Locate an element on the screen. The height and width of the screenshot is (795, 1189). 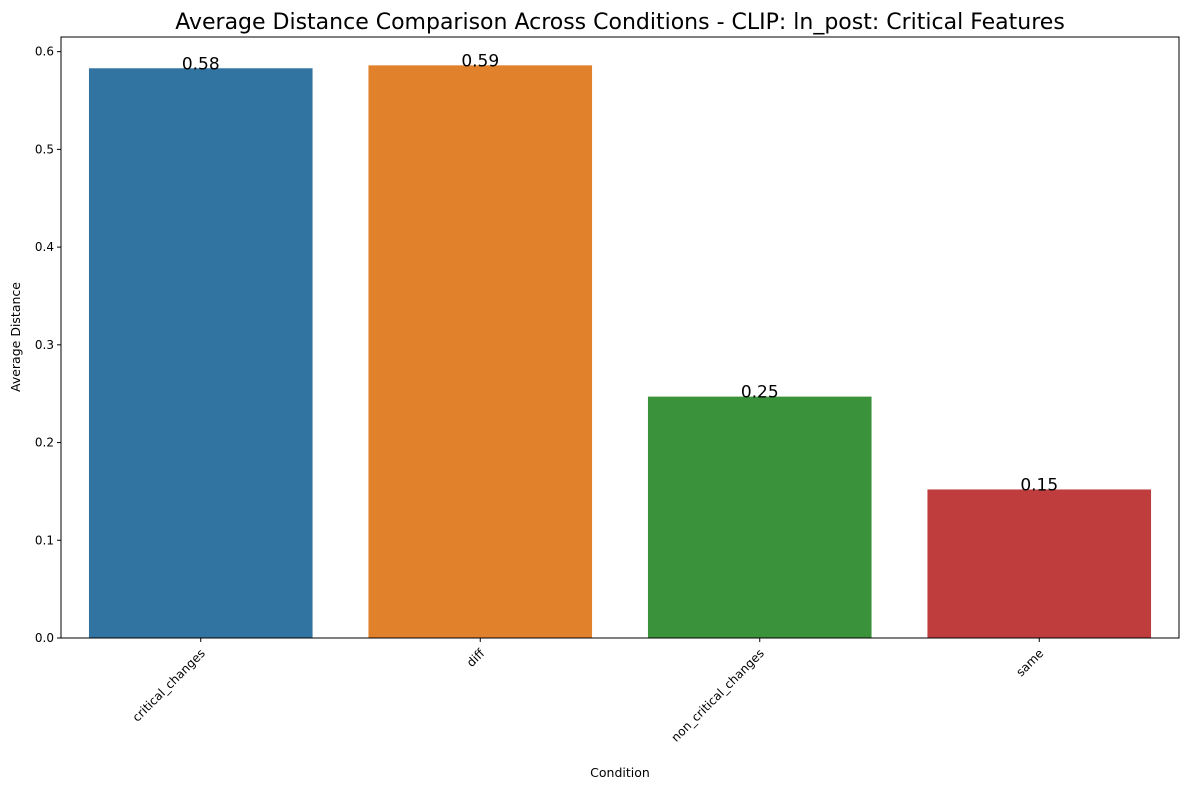
y-tick-label: 0.1 is located at coordinates (44, 540).